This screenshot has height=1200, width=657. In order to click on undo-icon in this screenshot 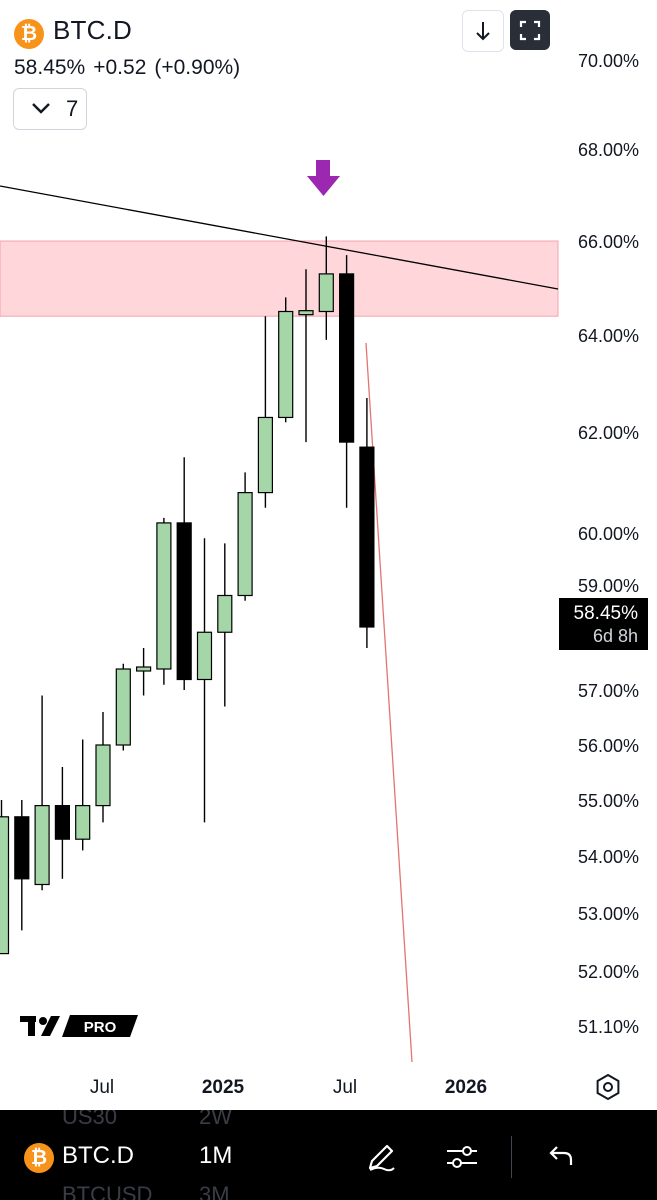, I will do `click(561, 1155)`.